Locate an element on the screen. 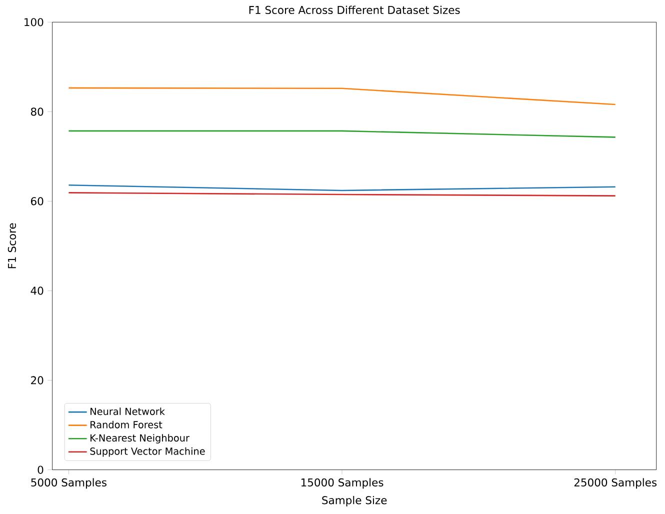 The height and width of the screenshot is (514, 665). chart-title: F1 Score Across Different Dataset Sizes is located at coordinates (354, 10).